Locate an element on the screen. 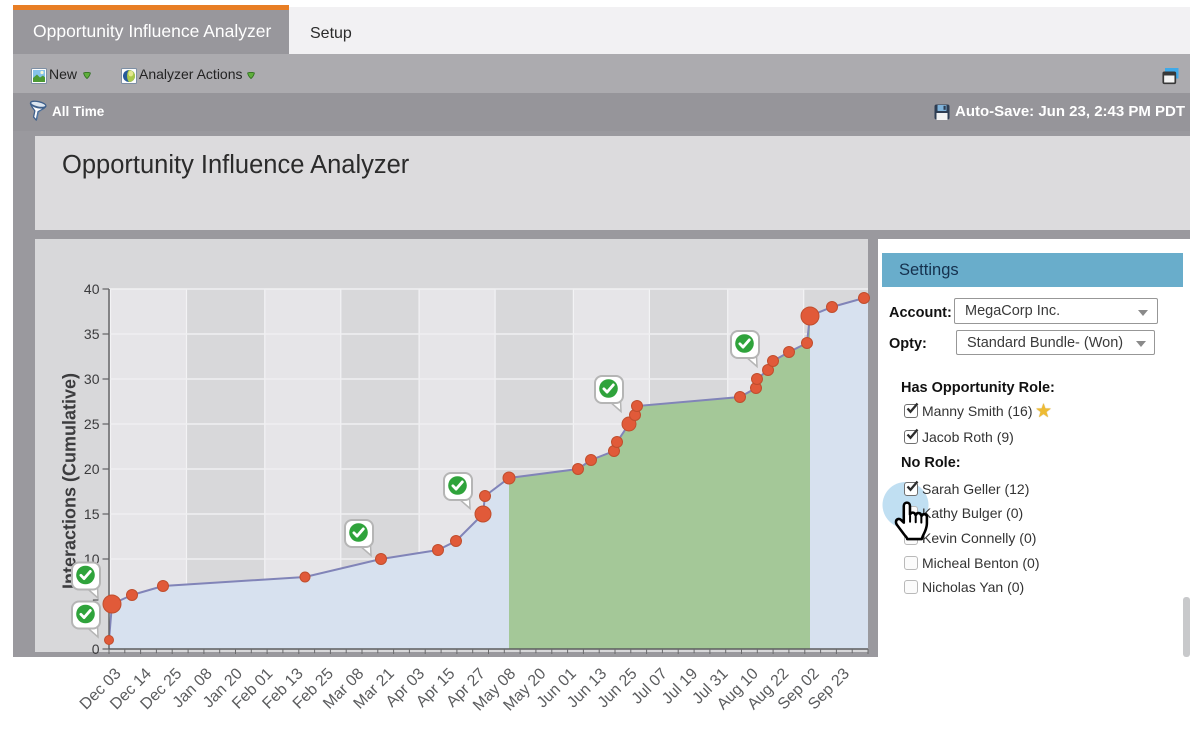 This screenshot has width=1190, height=746. svg-text: Interactions (Cumulative) is located at coordinates (70, 481).